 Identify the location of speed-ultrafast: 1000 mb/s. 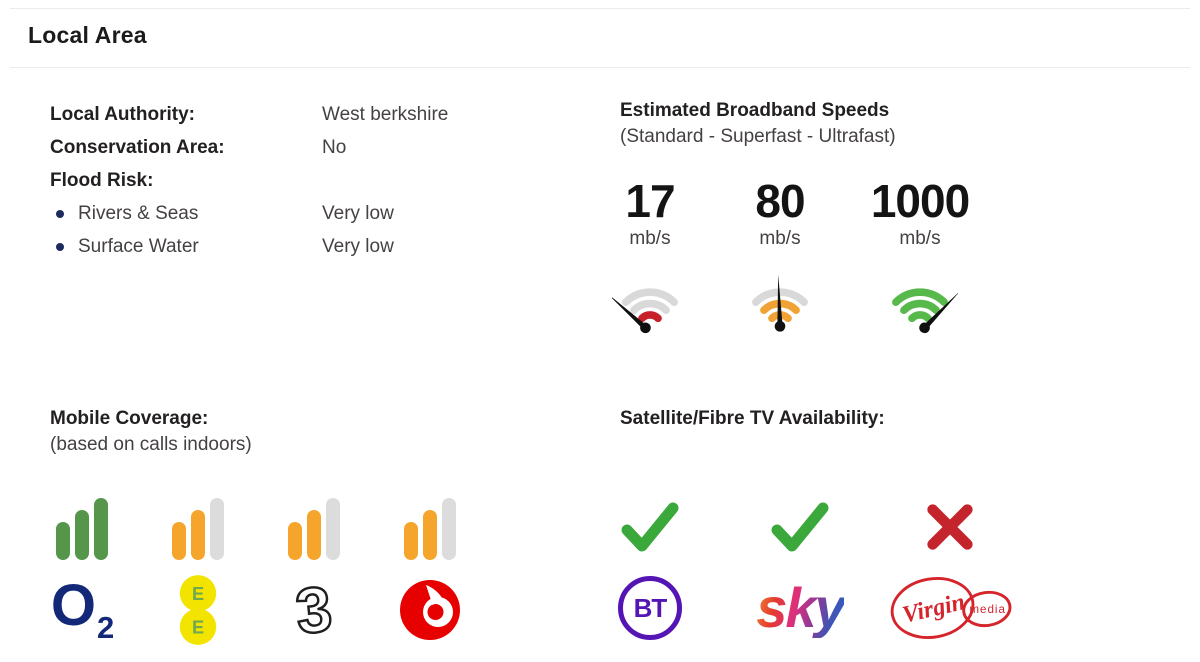
(920, 257).